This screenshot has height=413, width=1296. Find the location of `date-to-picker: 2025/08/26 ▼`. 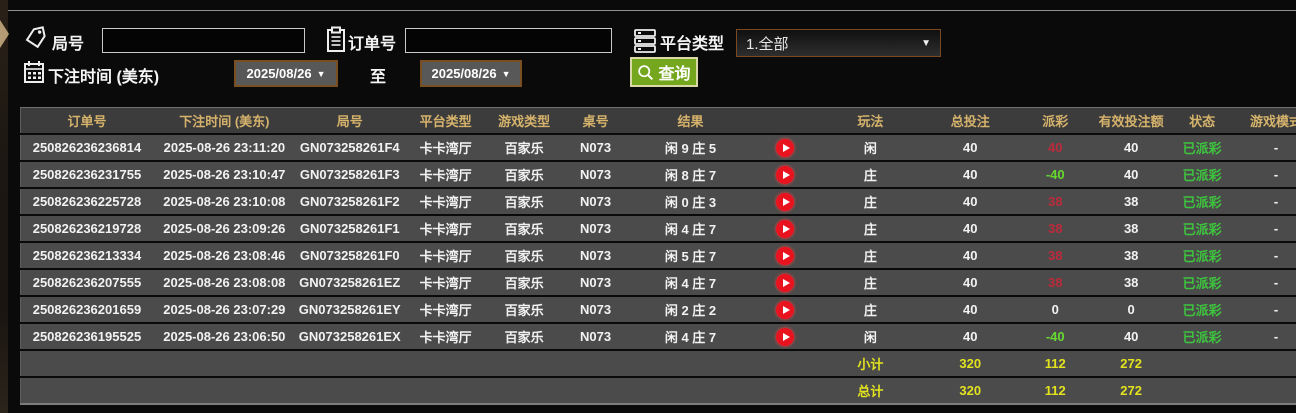

date-to-picker: 2025/08/26 ▼ is located at coordinates (471, 73).